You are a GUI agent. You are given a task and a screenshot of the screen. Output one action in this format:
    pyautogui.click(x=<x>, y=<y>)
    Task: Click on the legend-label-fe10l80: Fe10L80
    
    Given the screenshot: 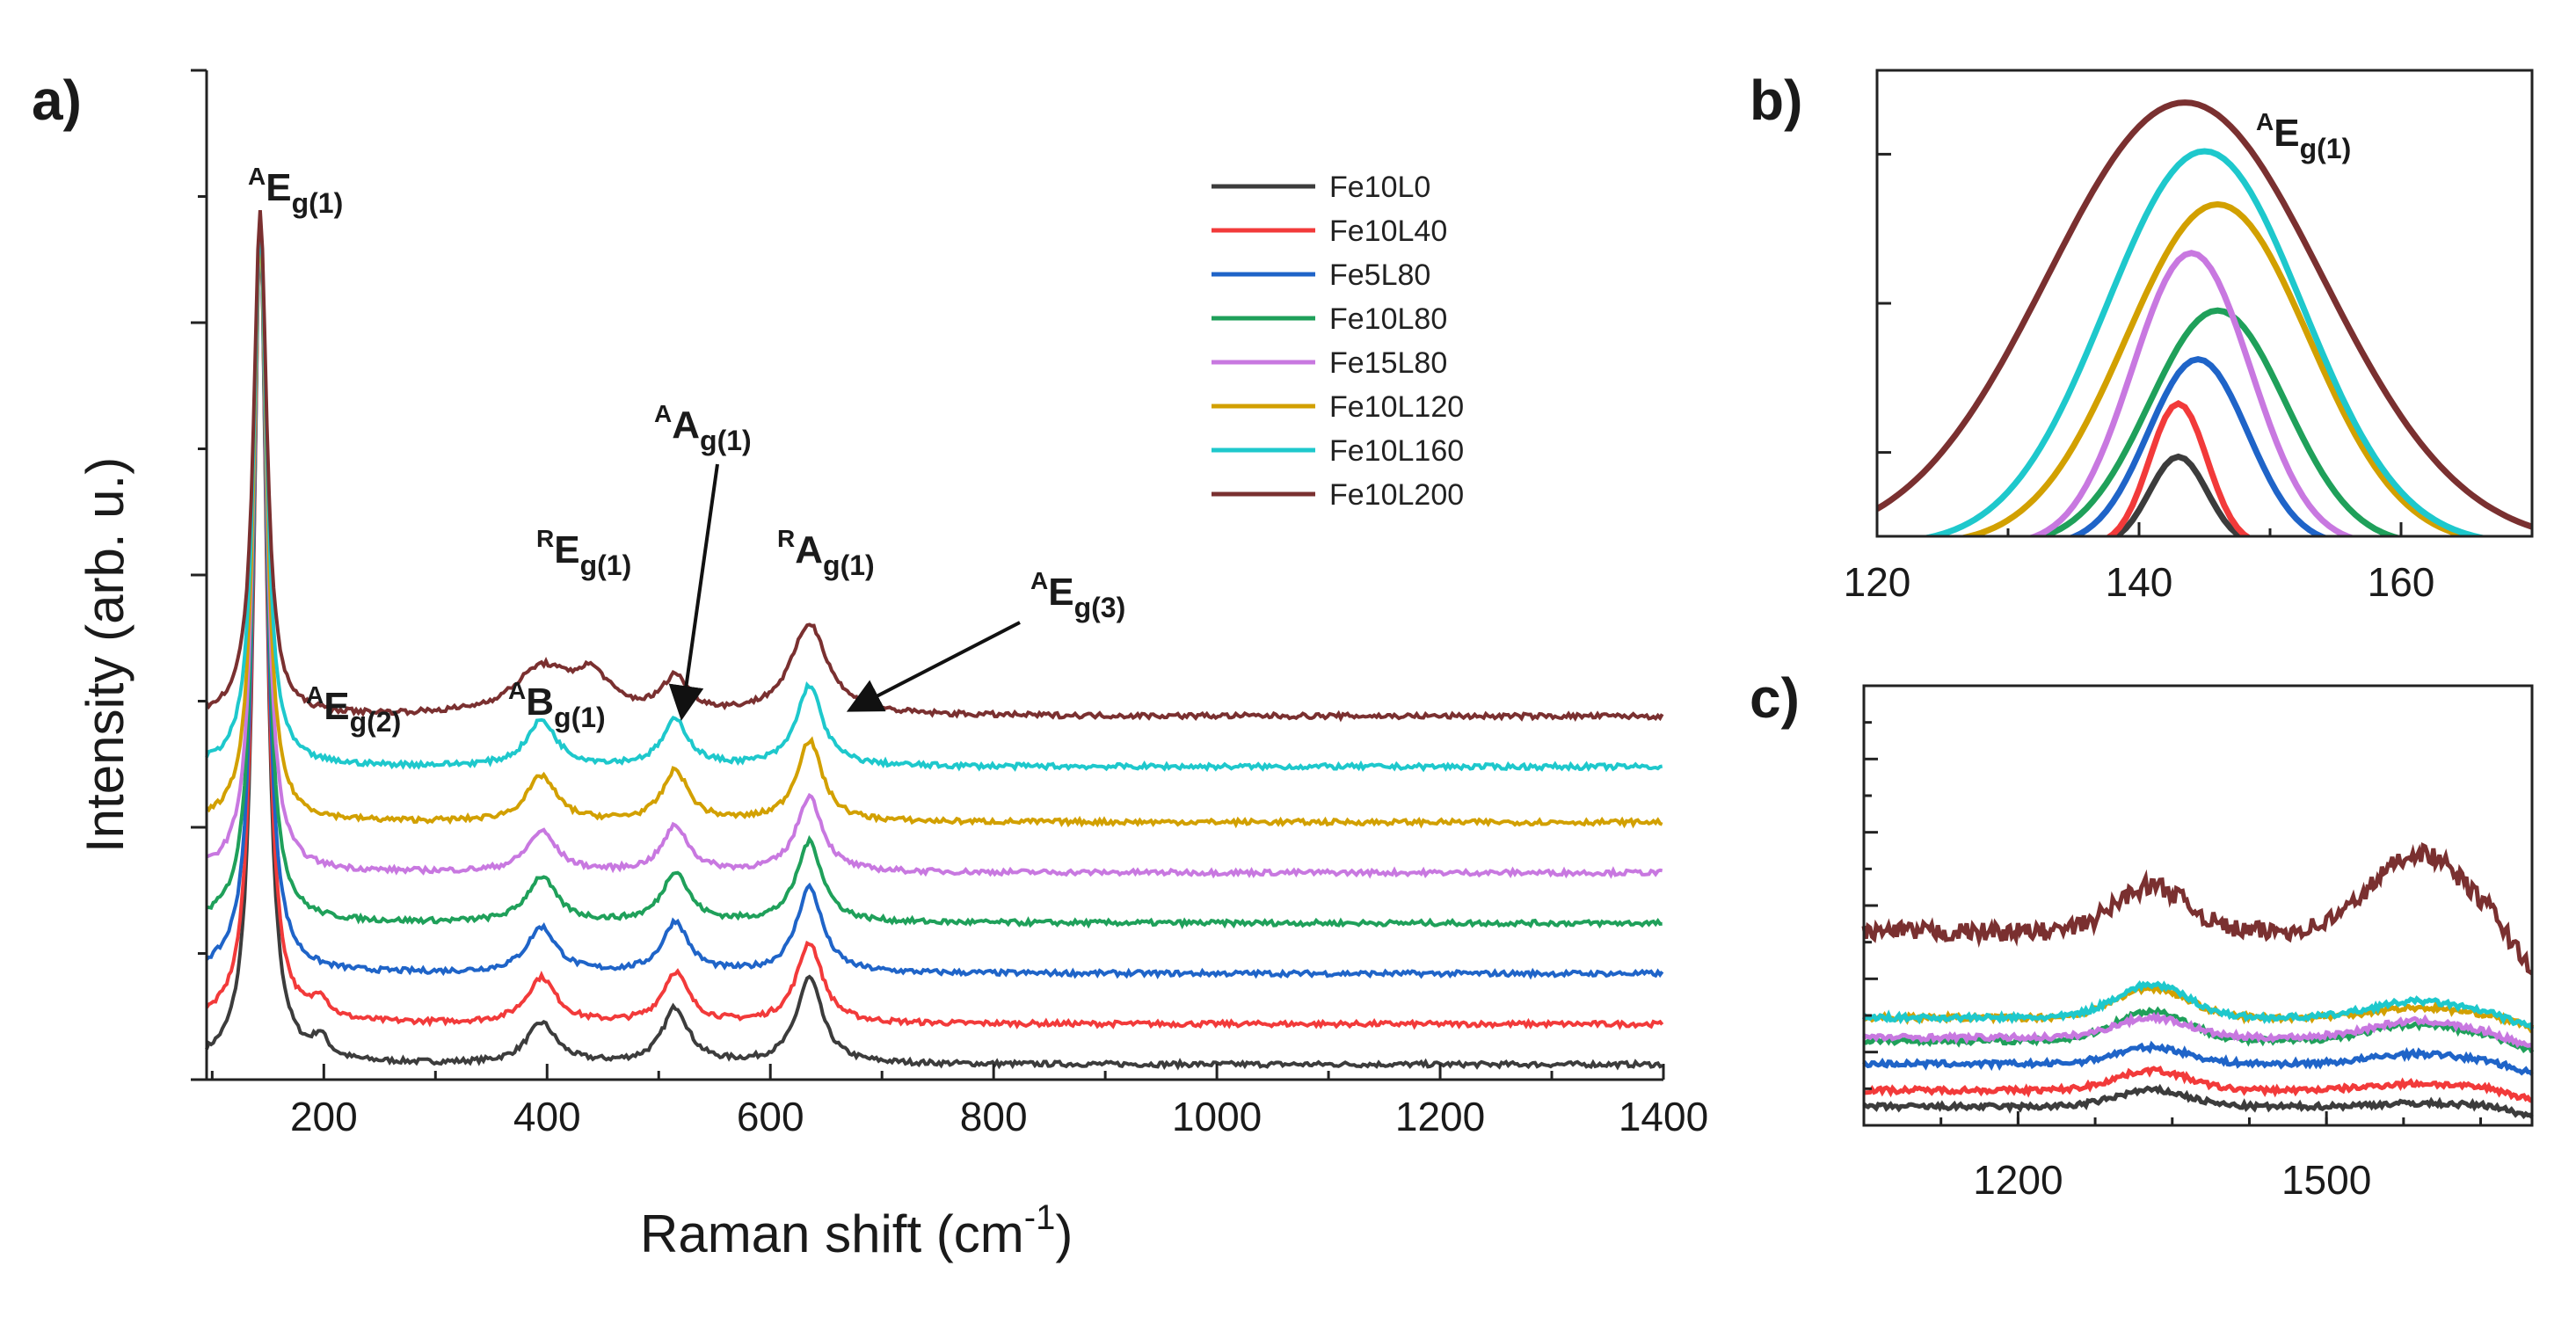 What is the action you would take?
    pyautogui.click(x=1388, y=319)
    